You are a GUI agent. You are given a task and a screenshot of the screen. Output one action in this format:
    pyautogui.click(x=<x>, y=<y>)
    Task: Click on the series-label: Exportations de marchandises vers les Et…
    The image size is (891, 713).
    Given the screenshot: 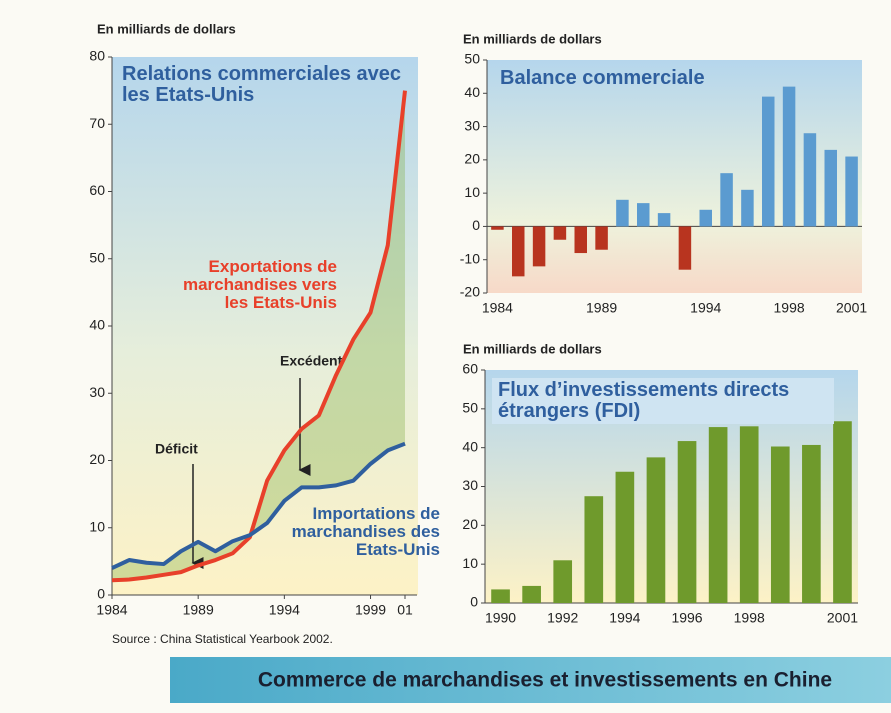 What is the action you would take?
    pyautogui.click(x=259, y=284)
    